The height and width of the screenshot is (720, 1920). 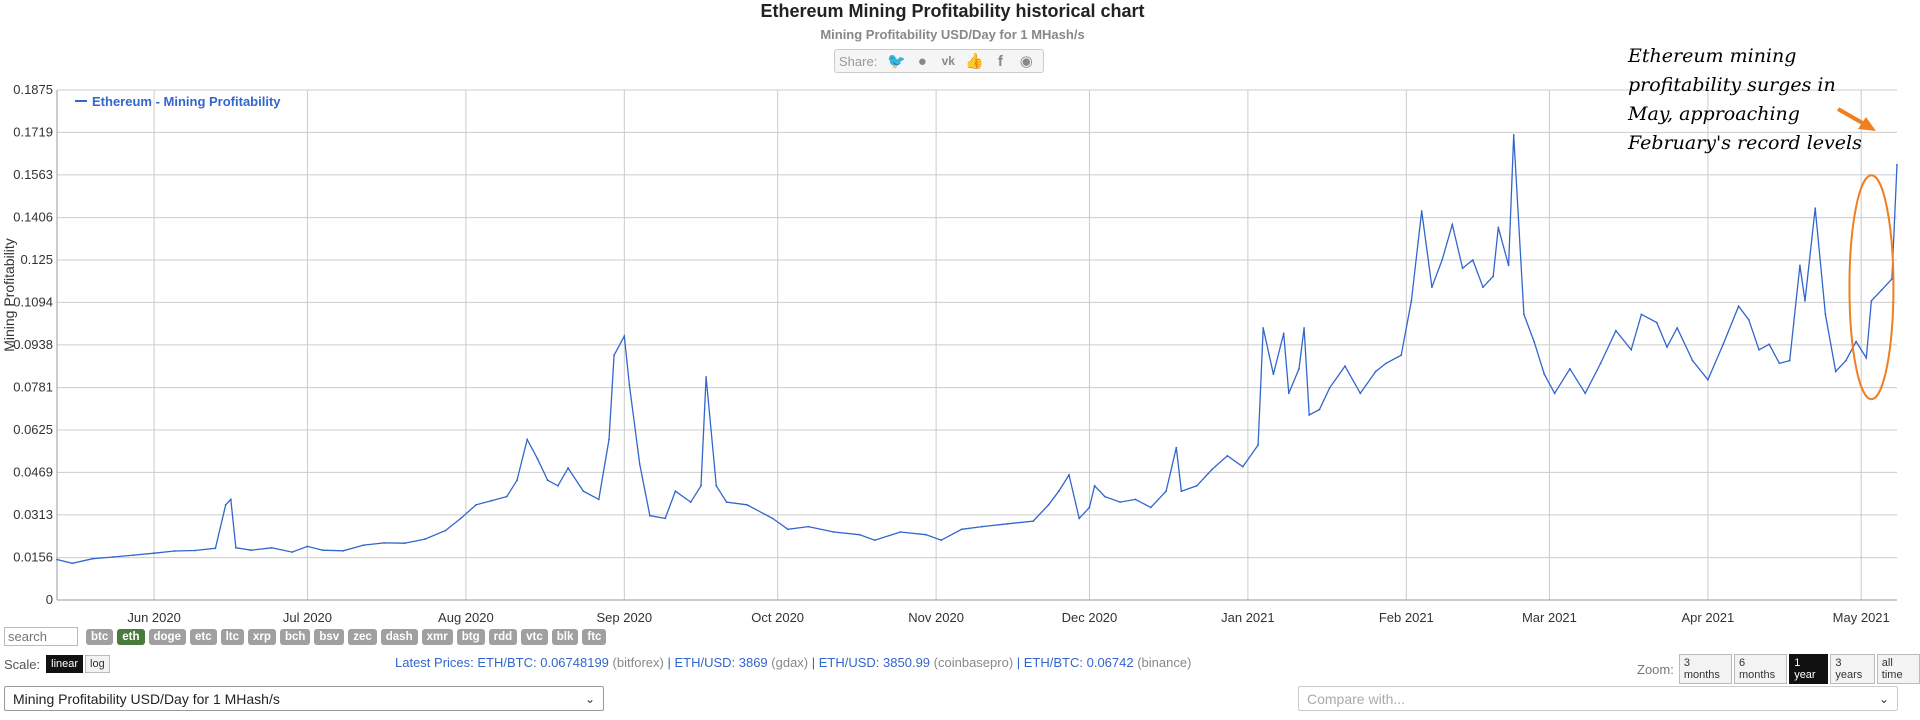 I want to click on x-tick-label: Feb 2021, so click(x=1406, y=617).